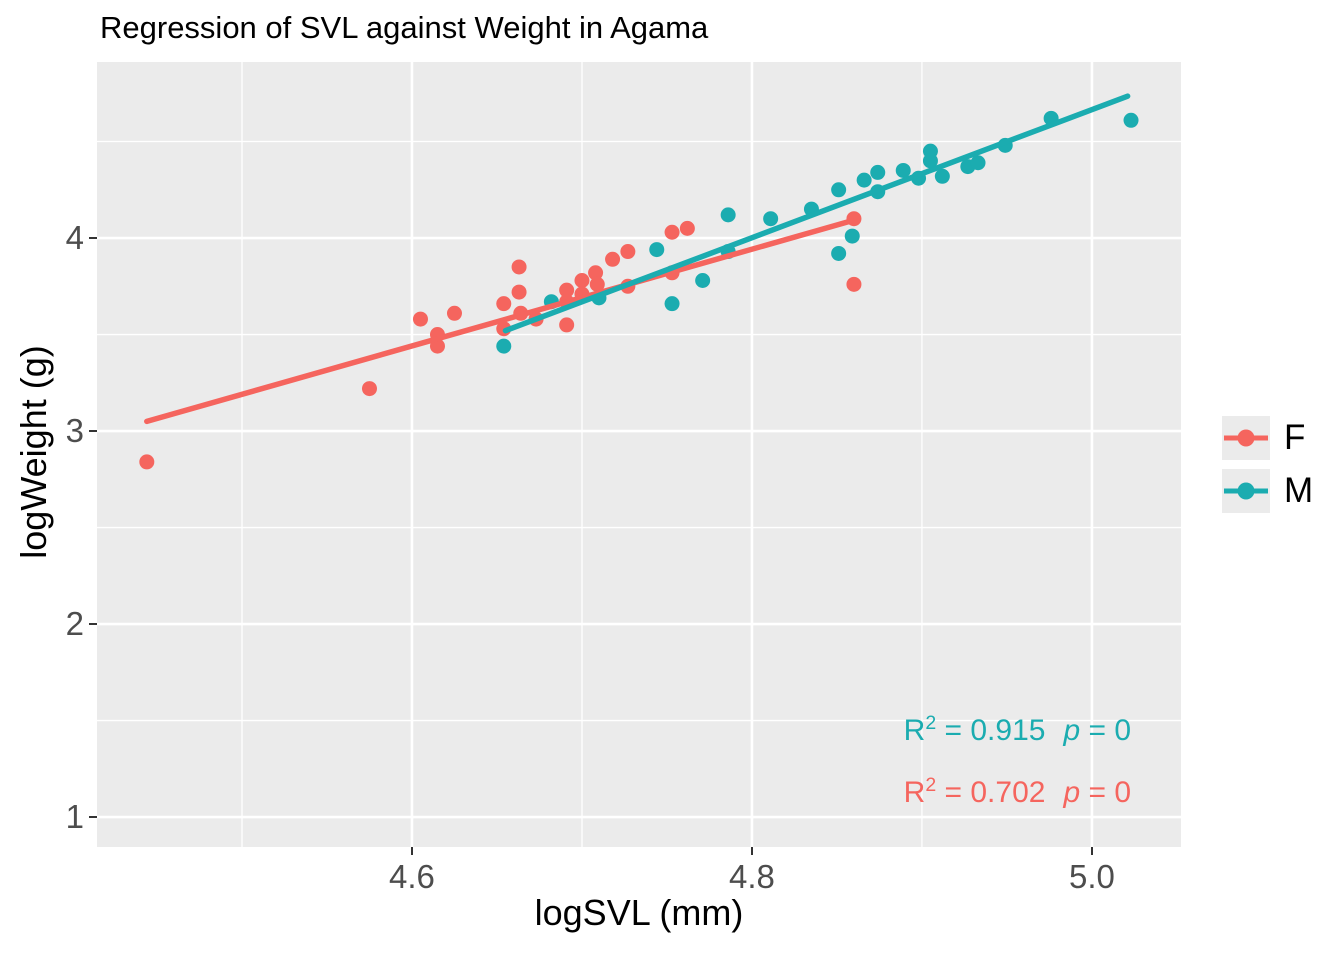  Describe the element at coordinates (499, 321) in the screenshot. I see `regression-line-f` at that location.